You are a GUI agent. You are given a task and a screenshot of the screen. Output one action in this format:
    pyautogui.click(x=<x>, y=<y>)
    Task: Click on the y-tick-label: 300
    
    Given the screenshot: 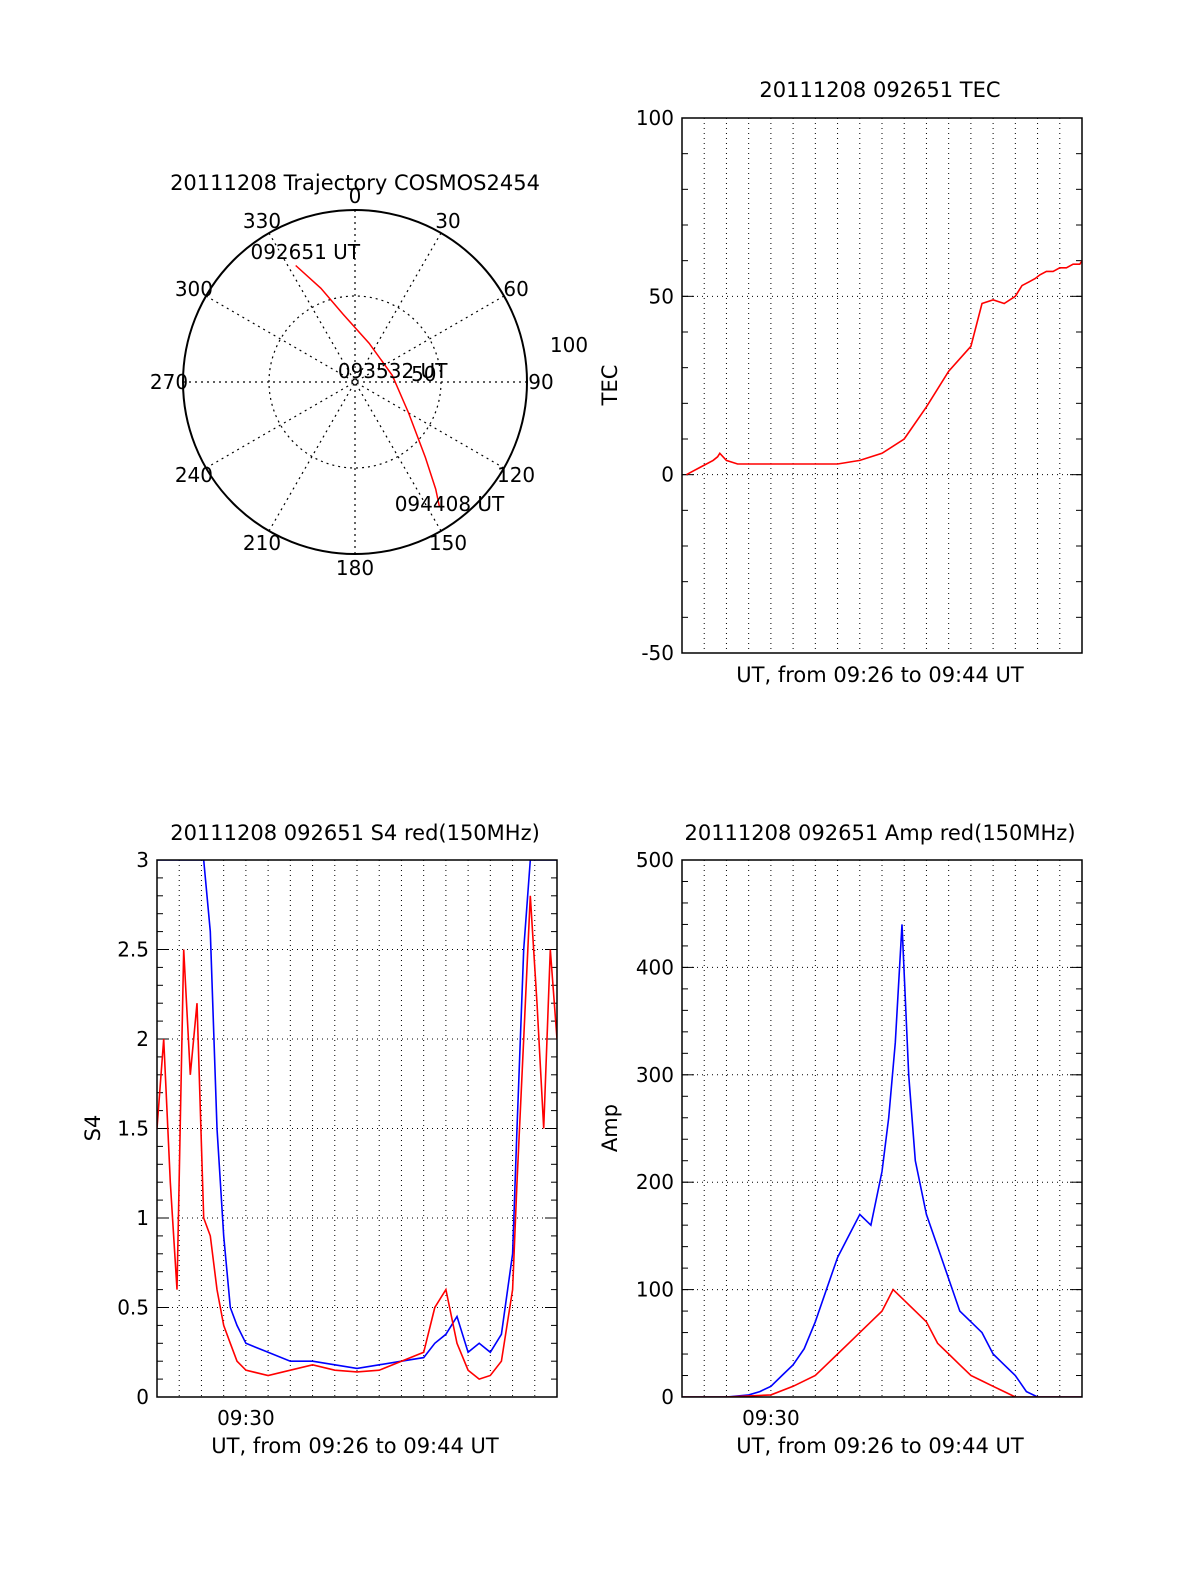 What is the action you would take?
    pyautogui.click(x=655, y=1075)
    